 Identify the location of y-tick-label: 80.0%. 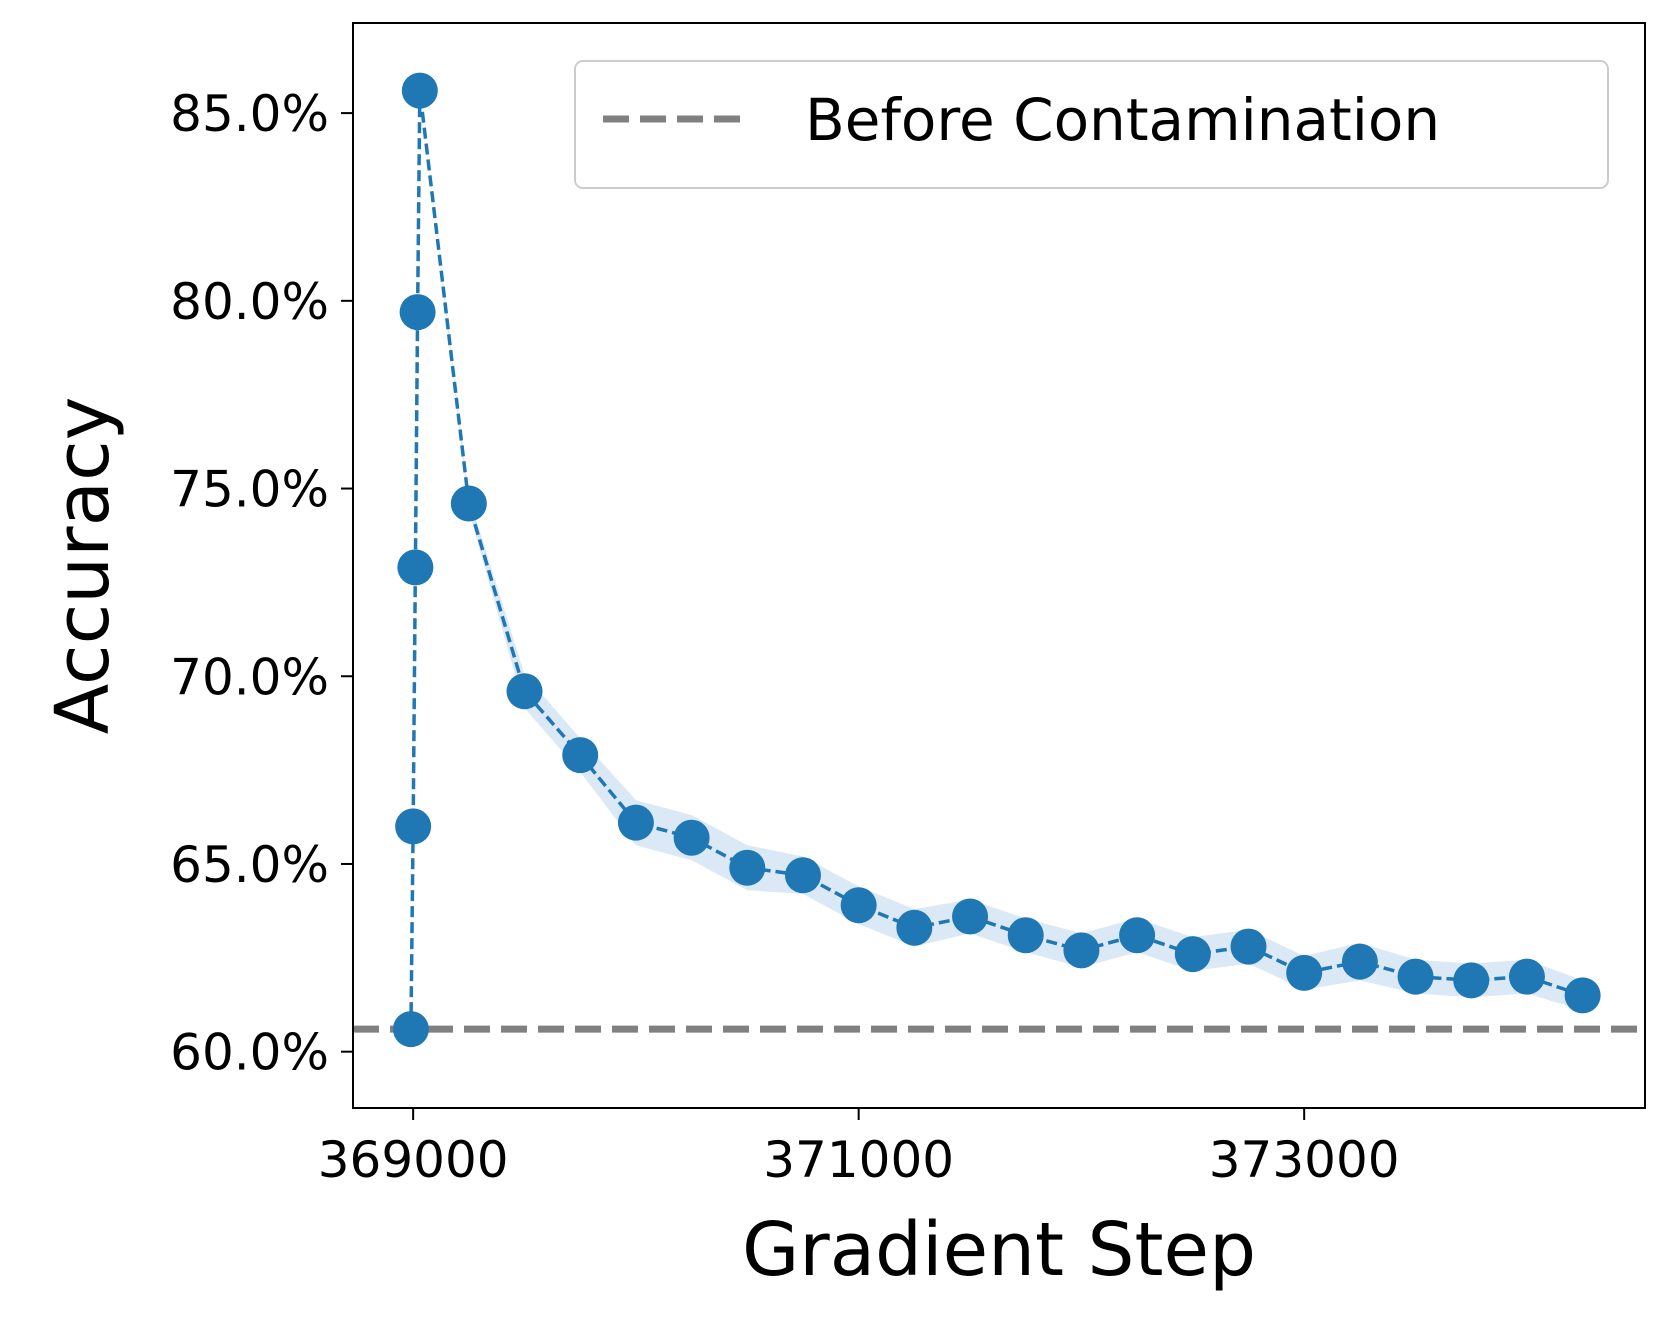
(249, 302).